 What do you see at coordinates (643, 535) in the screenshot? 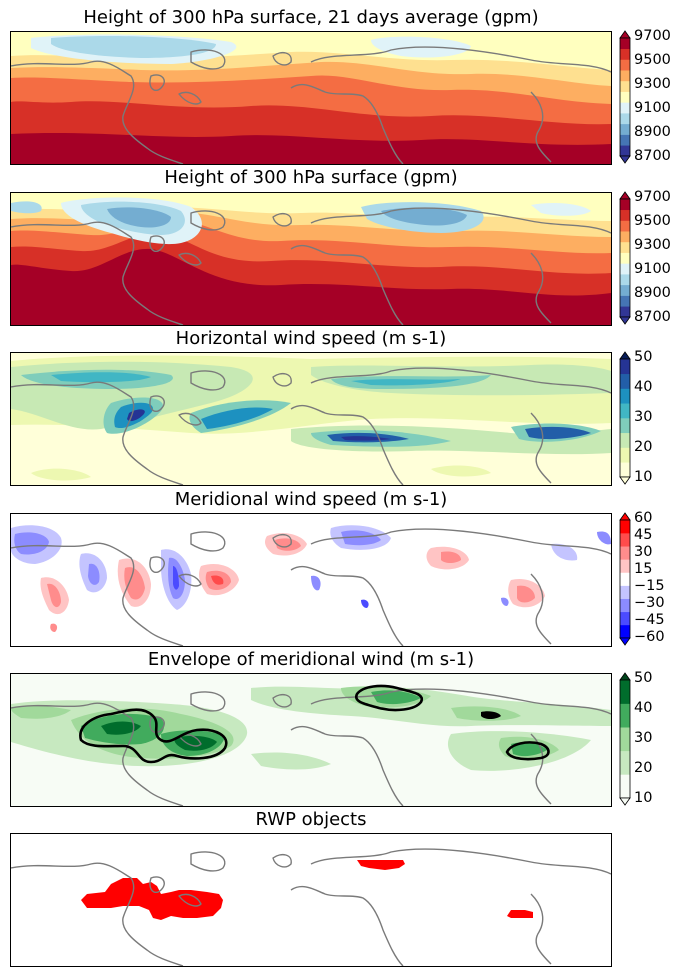
I see `cbar4-tick-label: 45` at bounding box center [643, 535].